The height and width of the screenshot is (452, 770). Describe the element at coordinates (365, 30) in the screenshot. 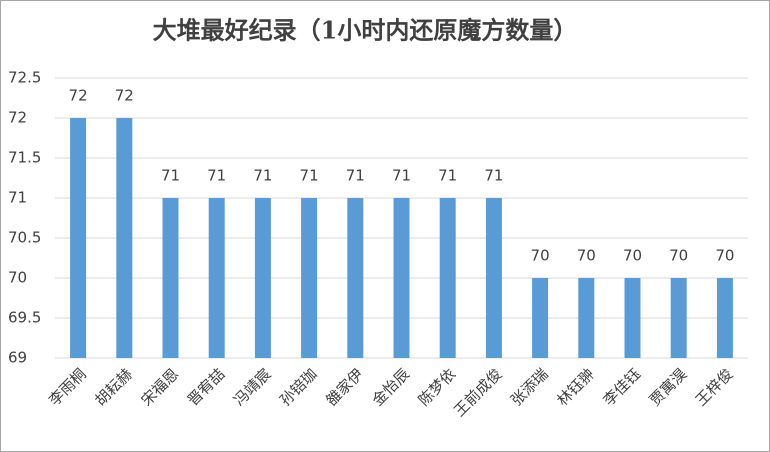

I see `chart-title: 大堆最好纪录（1小时内还原魔方数量）` at that location.